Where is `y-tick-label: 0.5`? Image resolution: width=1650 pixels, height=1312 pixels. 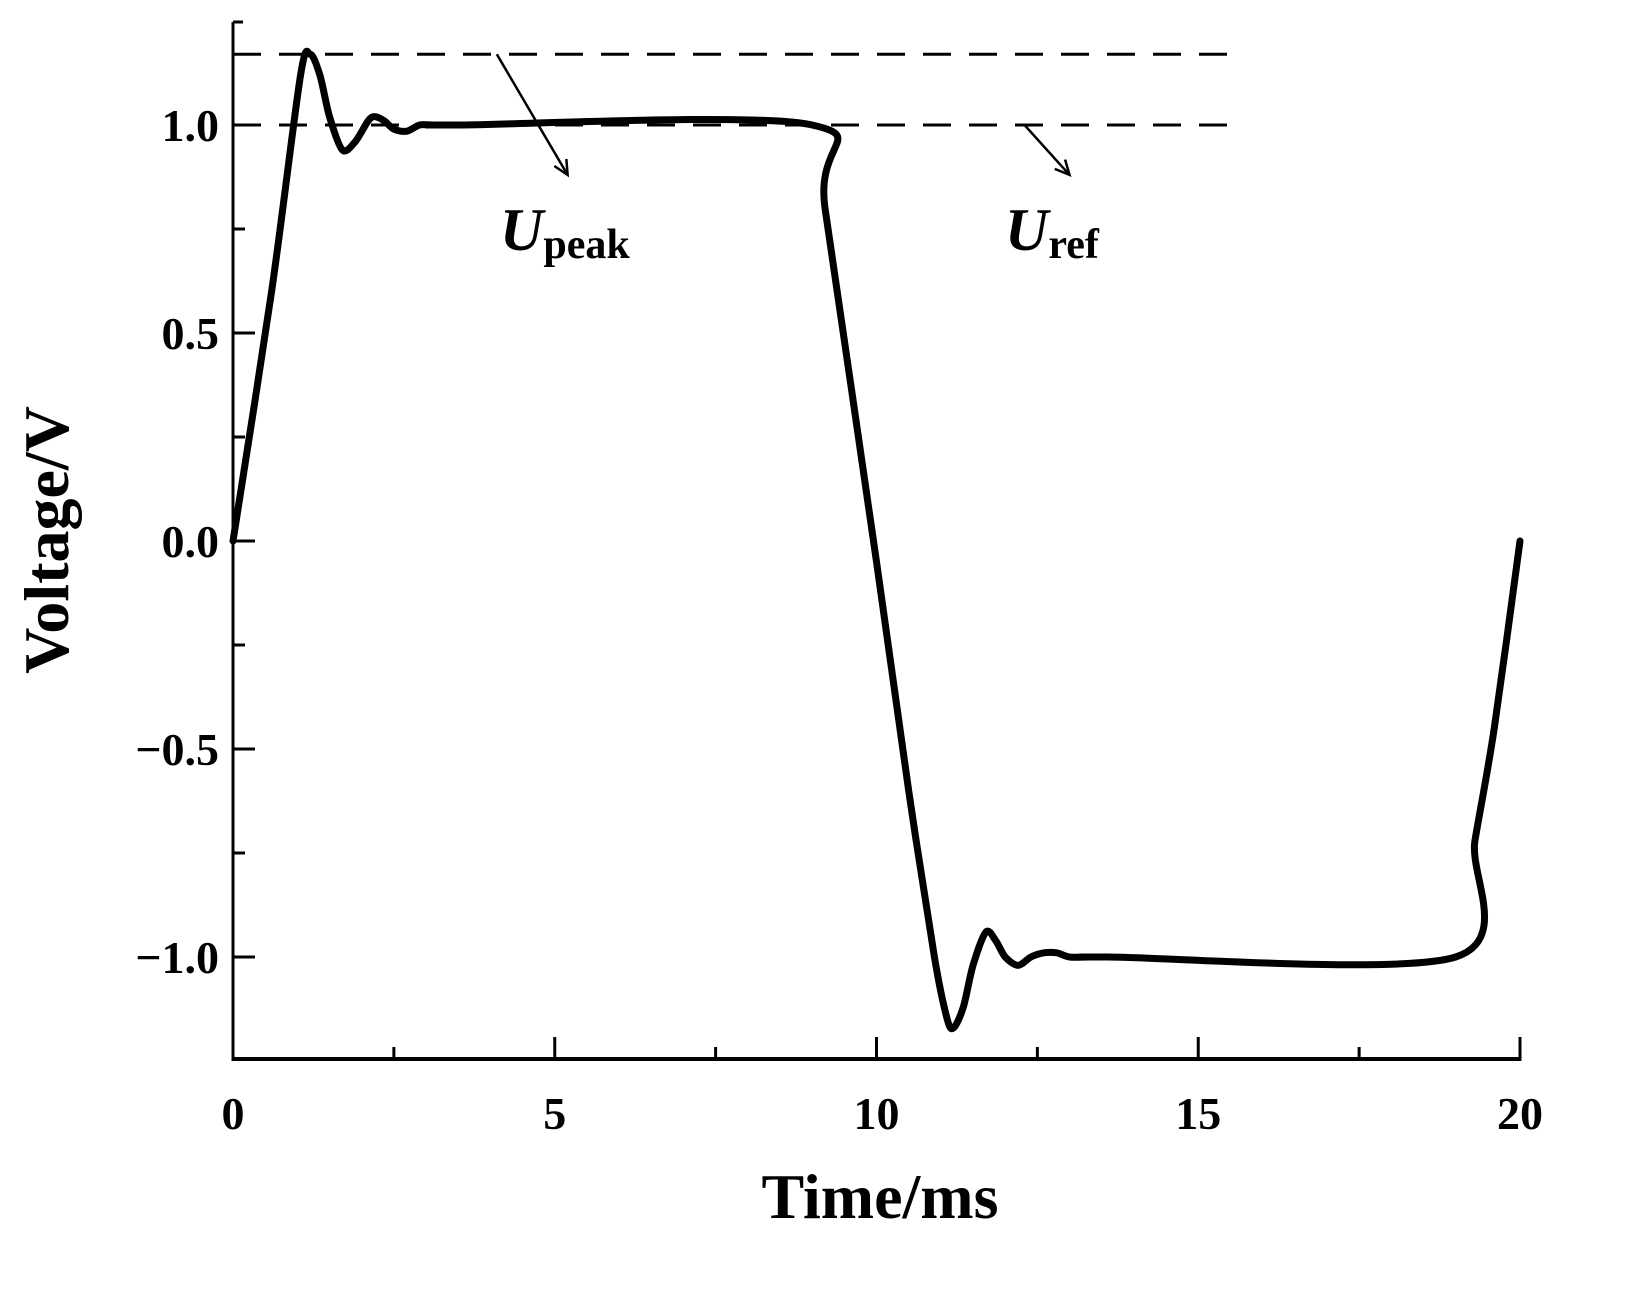
y-tick-label: 0.5 is located at coordinates (191, 333).